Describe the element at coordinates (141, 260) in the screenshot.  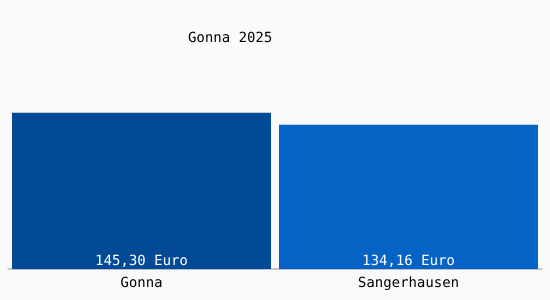
I see `data-label: 145,30 Euro` at that location.